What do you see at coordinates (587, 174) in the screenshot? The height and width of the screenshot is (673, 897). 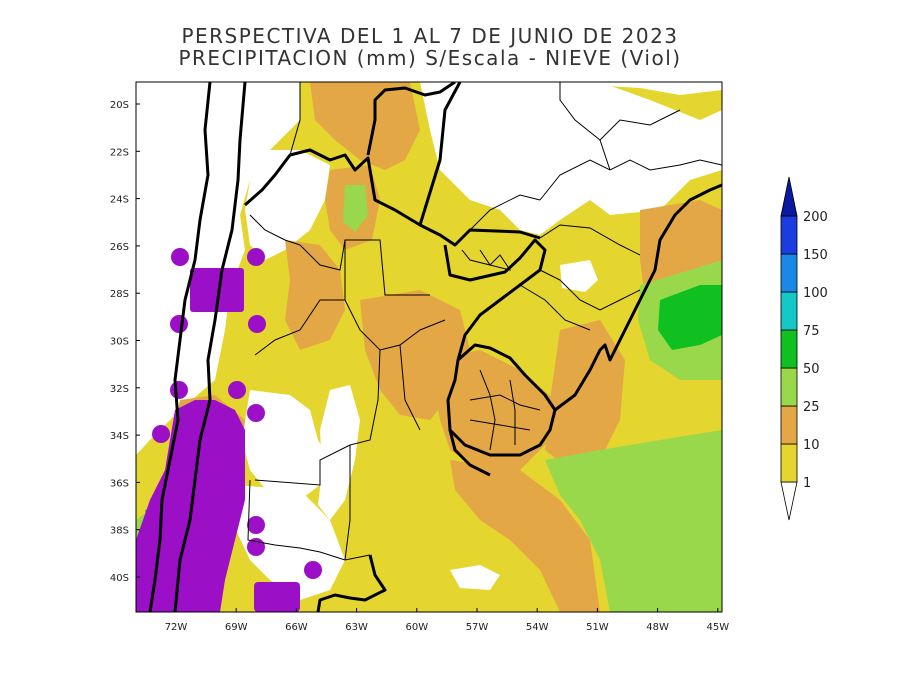 I see `no-precip-patch-ne` at bounding box center [587, 174].